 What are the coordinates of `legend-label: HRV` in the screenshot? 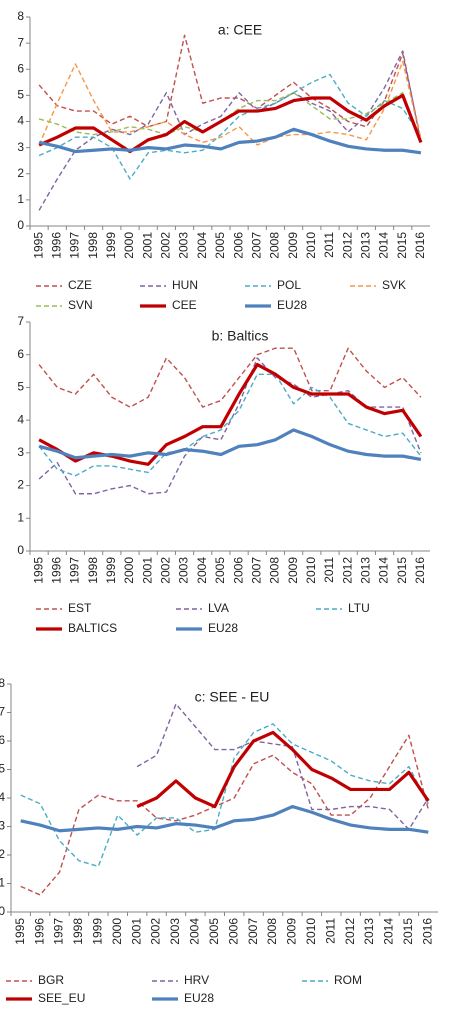 It's located at (196, 980).